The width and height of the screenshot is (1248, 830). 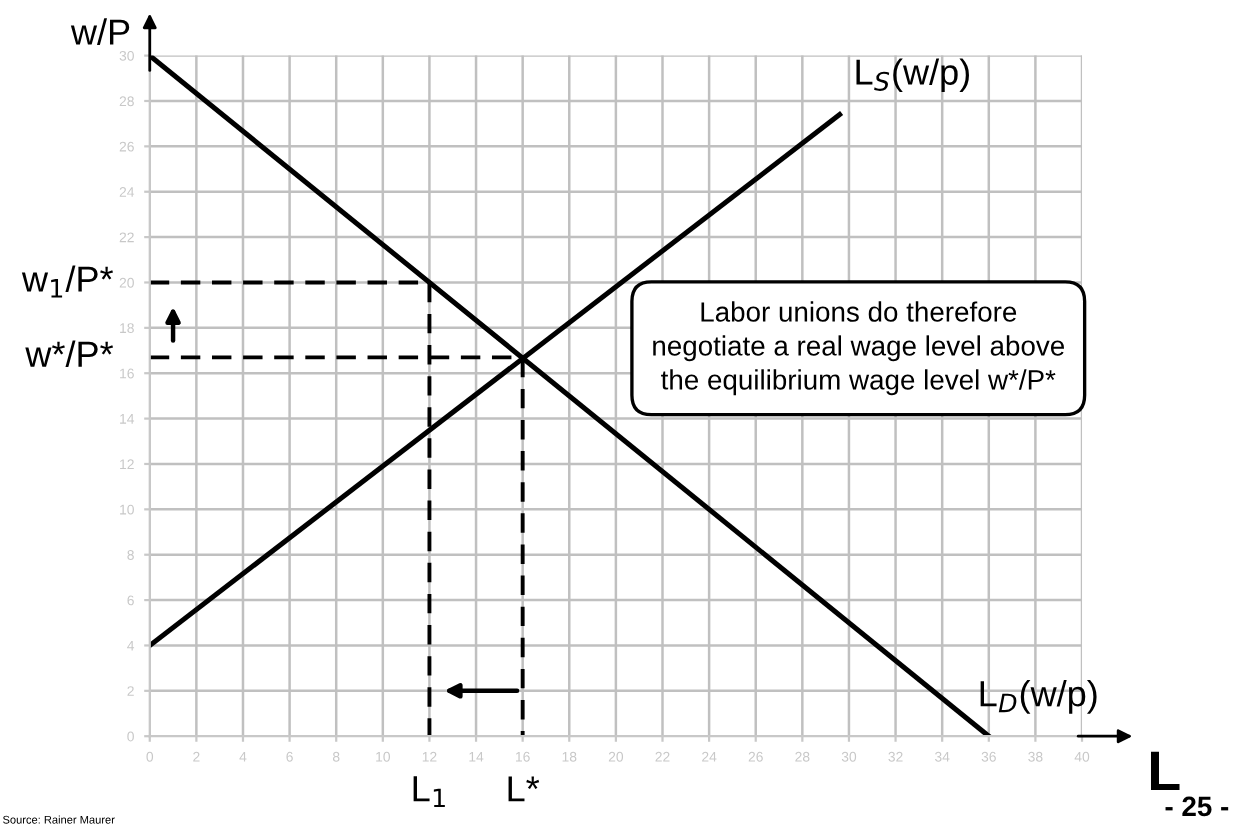 What do you see at coordinates (100, 31) in the screenshot?
I see `y-axis-title: w/P` at bounding box center [100, 31].